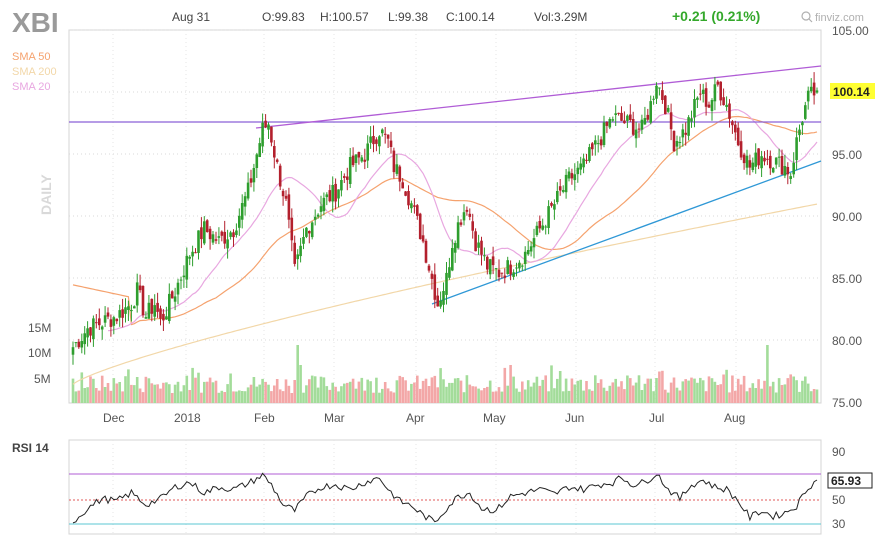 The height and width of the screenshot is (539, 887). What do you see at coordinates (334, 418) in the screenshot?
I see `month-label: Mar` at bounding box center [334, 418].